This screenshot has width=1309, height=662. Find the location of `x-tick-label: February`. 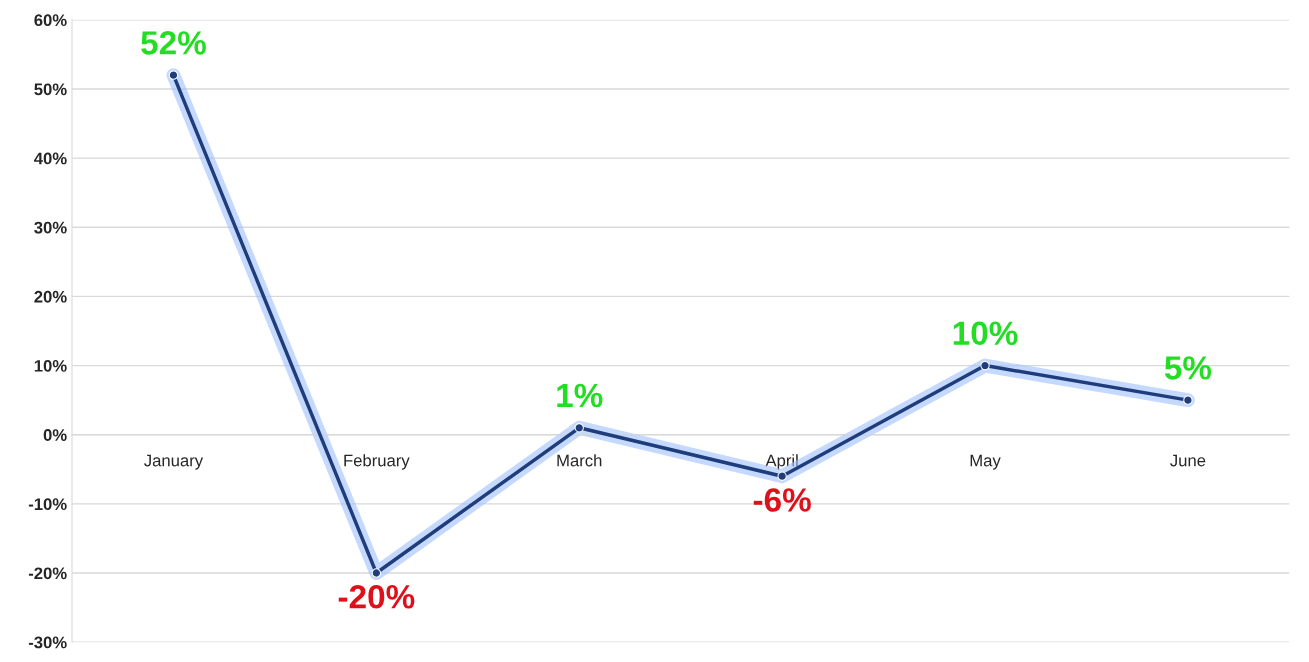

x-tick-label: February is located at coordinates (377, 462).